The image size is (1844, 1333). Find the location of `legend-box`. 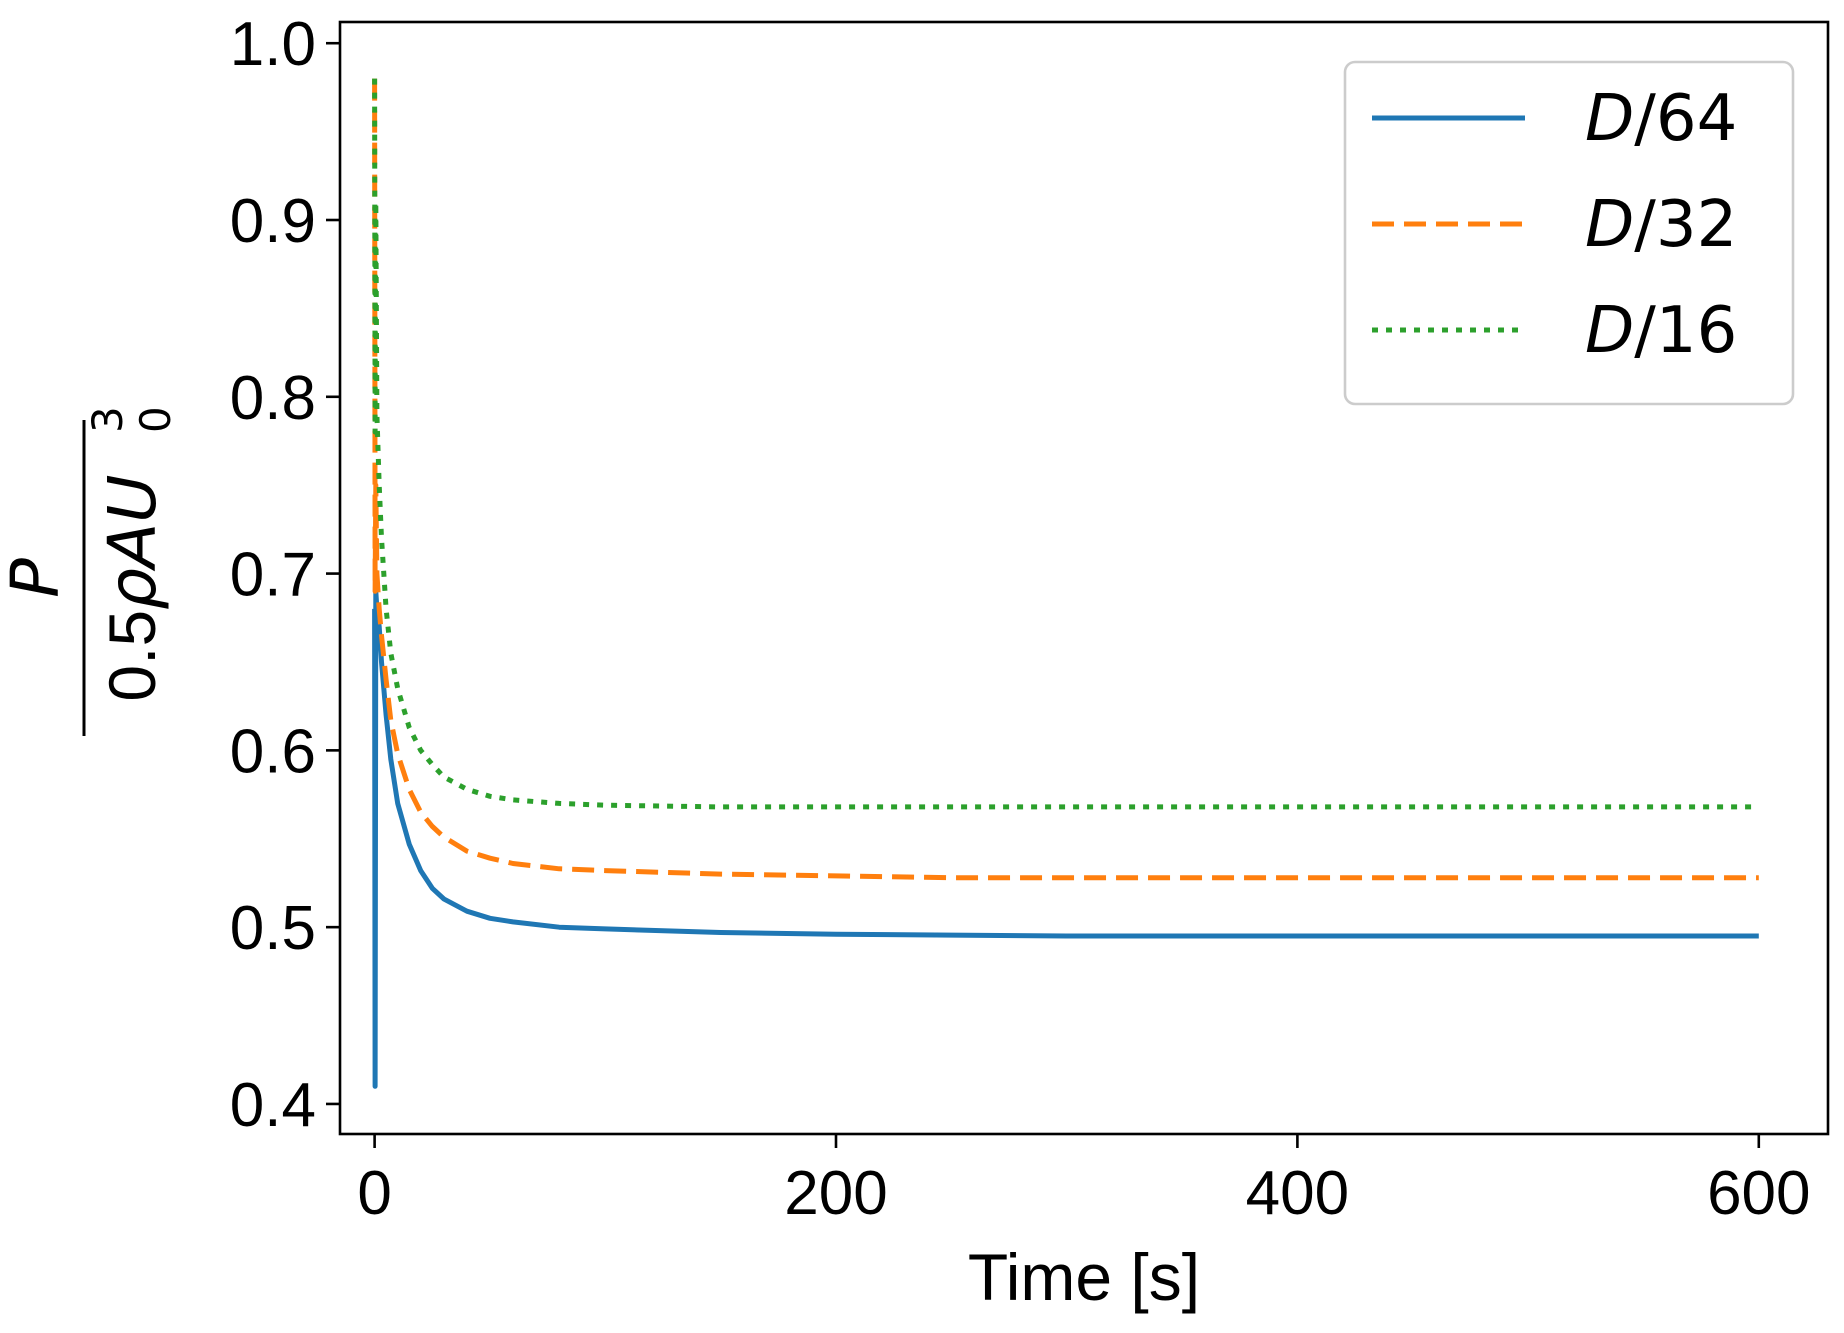

legend-box is located at coordinates (1569, 233).